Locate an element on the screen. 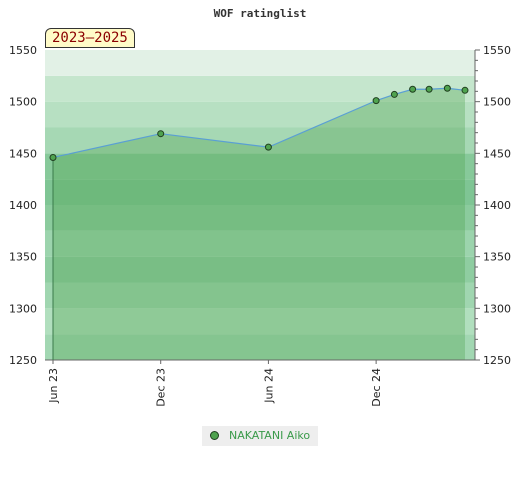  y-tick-label-right: 1300 is located at coordinates (497, 308).